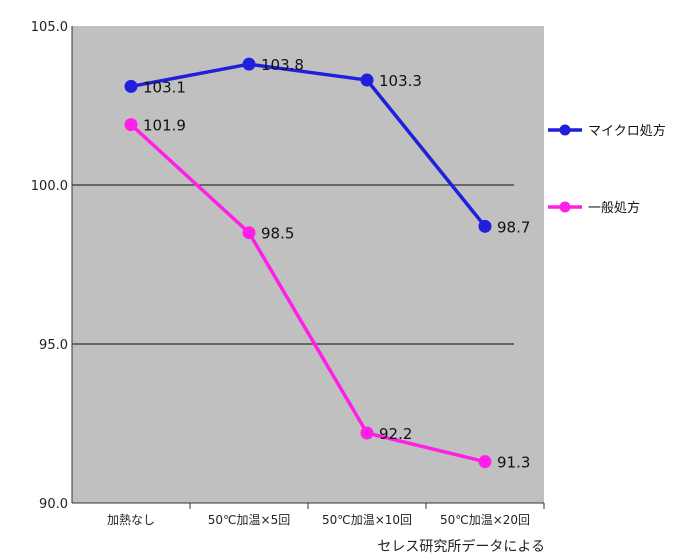 Image resolution: width=700 pixels, height=559 pixels. What do you see at coordinates (53, 345) in the screenshot?
I see `y-tick-label: 95.0` at bounding box center [53, 345].